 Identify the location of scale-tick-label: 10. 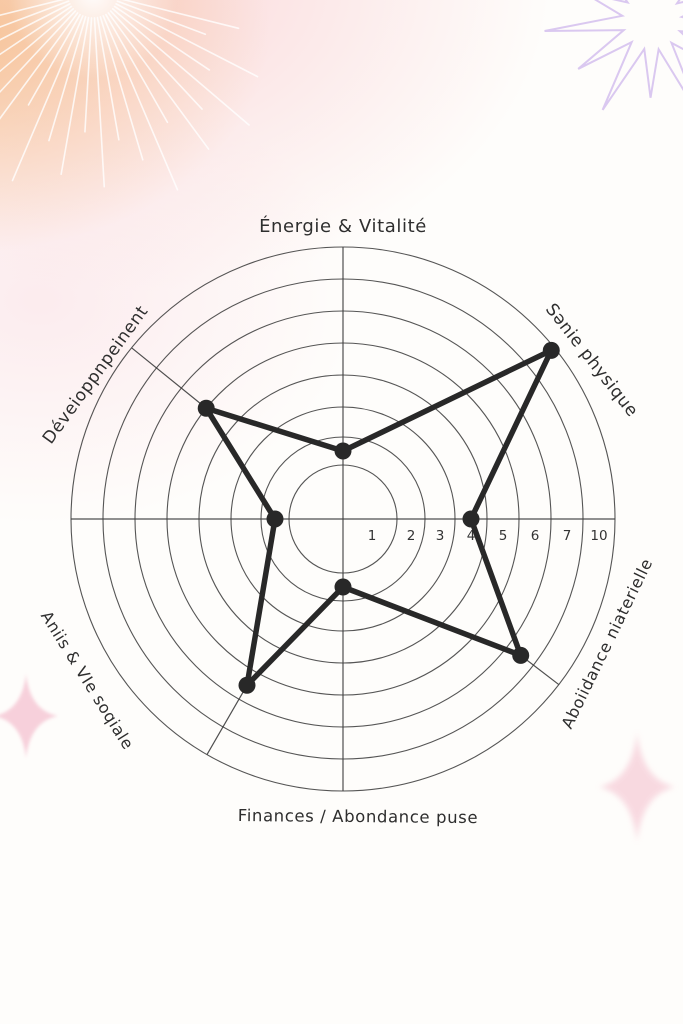
(598, 536).